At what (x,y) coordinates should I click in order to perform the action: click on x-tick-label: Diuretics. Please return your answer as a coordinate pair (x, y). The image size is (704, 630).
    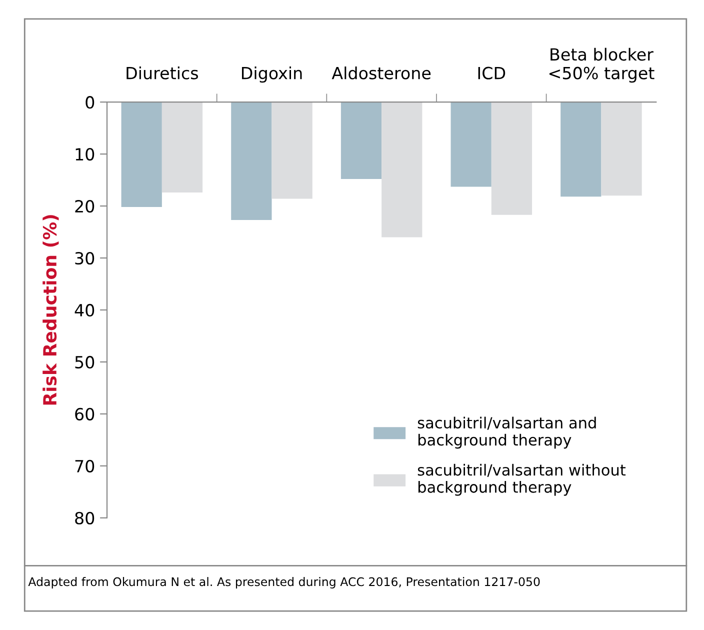
    Looking at the image, I should click on (162, 73).